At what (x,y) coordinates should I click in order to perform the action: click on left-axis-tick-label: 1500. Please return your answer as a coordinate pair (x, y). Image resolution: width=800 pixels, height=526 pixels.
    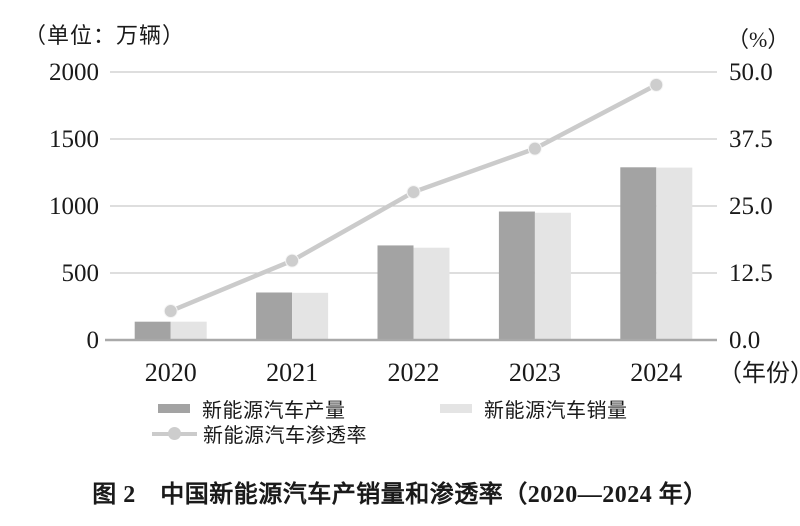
    Looking at the image, I should click on (74, 139).